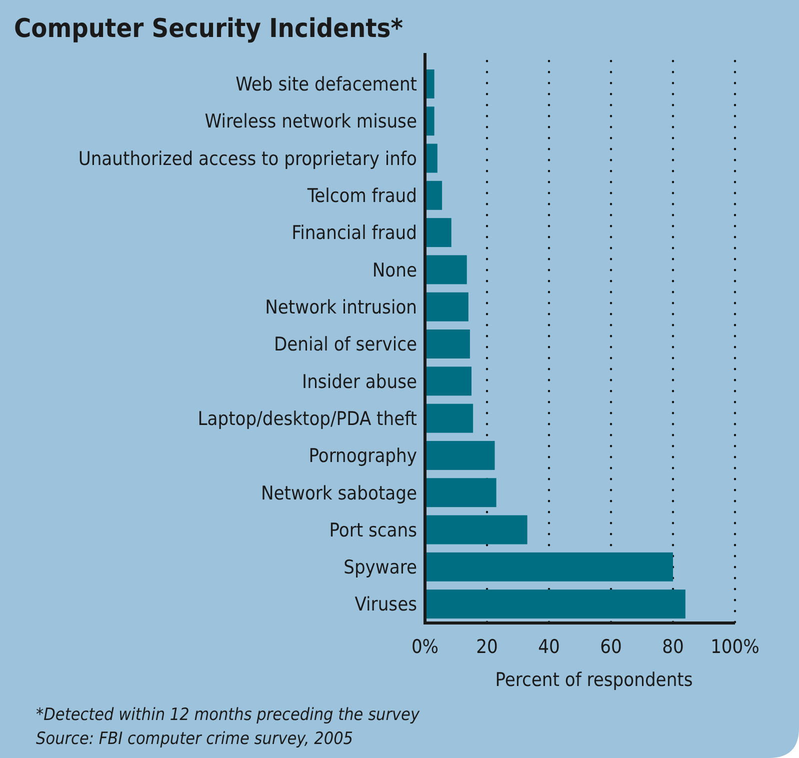 This screenshot has height=758, width=799. I want to click on y-tick-label: Network sabotage, so click(338, 493).